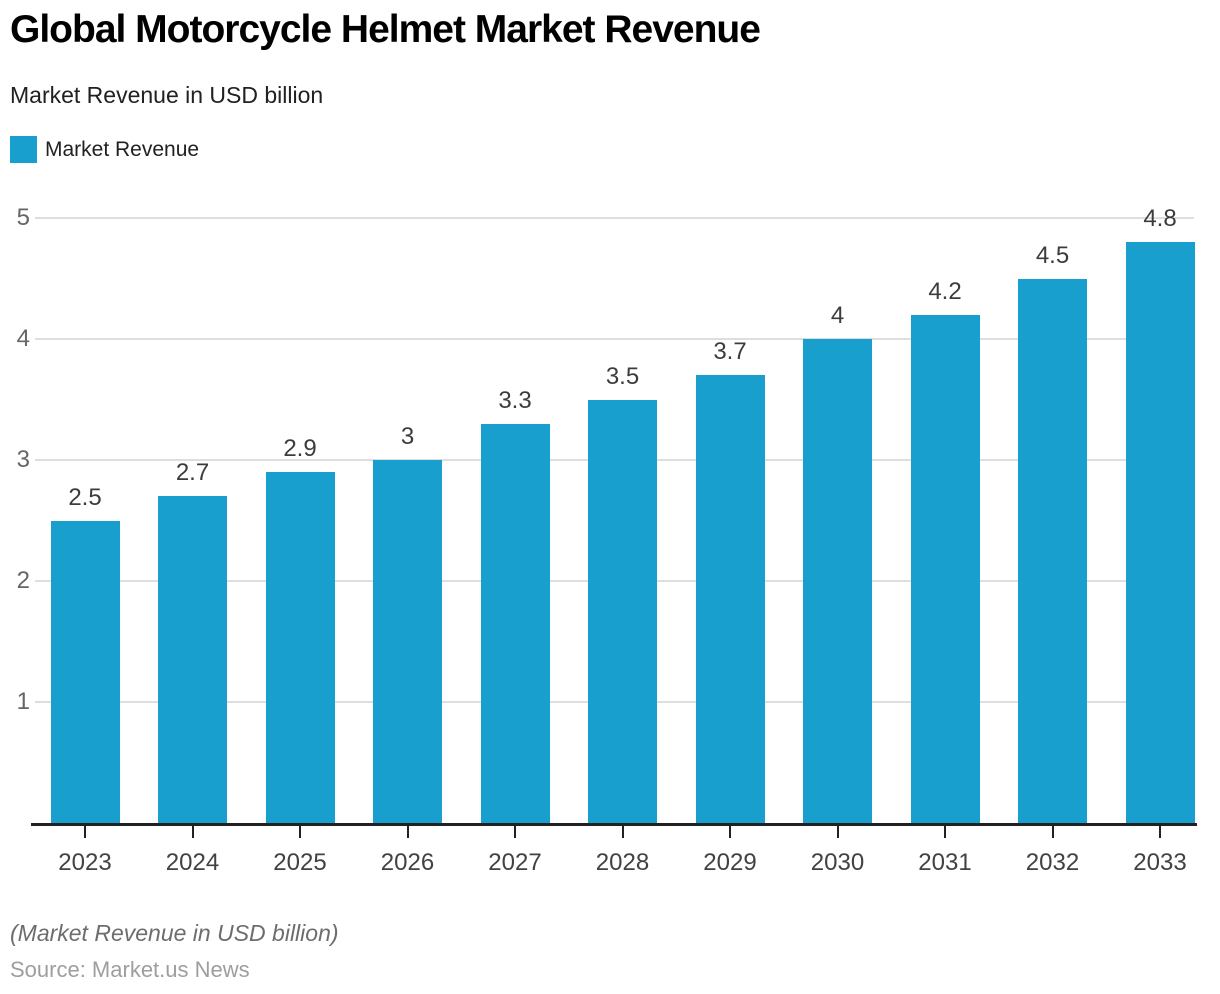 This screenshot has width=1220, height=994. Describe the element at coordinates (622, 376) in the screenshot. I see `value-label-2028: 3.5` at that location.